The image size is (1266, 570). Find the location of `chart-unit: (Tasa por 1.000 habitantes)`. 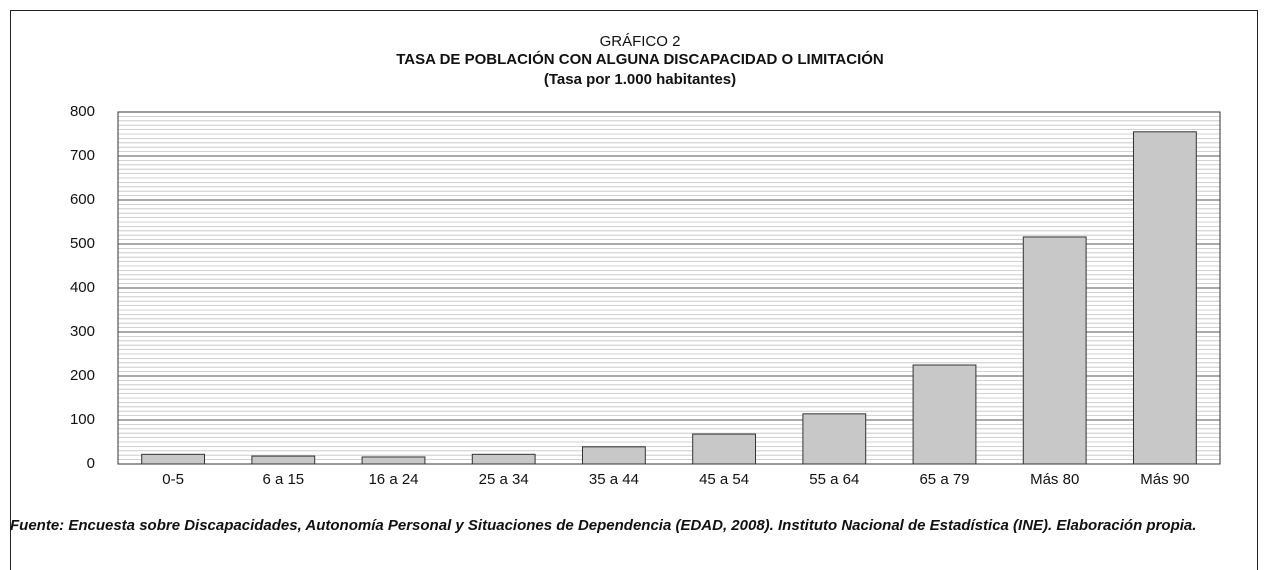

chart-unit: (Tasa por 1.000 habitantes) is located at coordinates (640, 79).